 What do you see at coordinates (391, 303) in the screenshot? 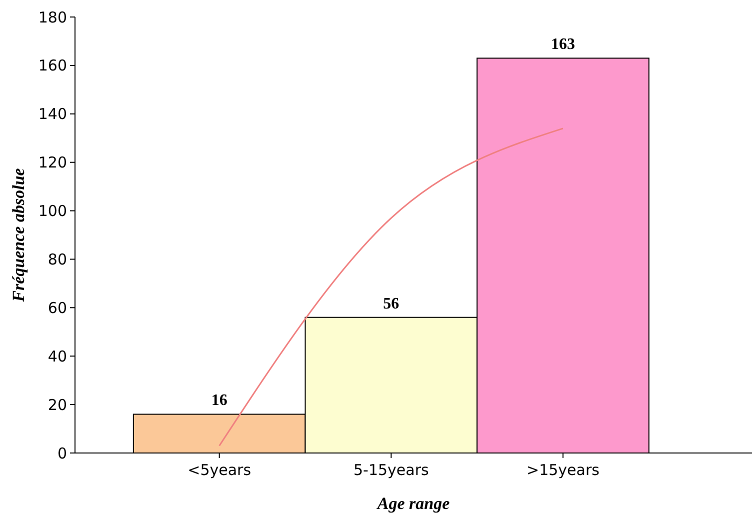
I see `text: 56` at bounding box center [391, 303].